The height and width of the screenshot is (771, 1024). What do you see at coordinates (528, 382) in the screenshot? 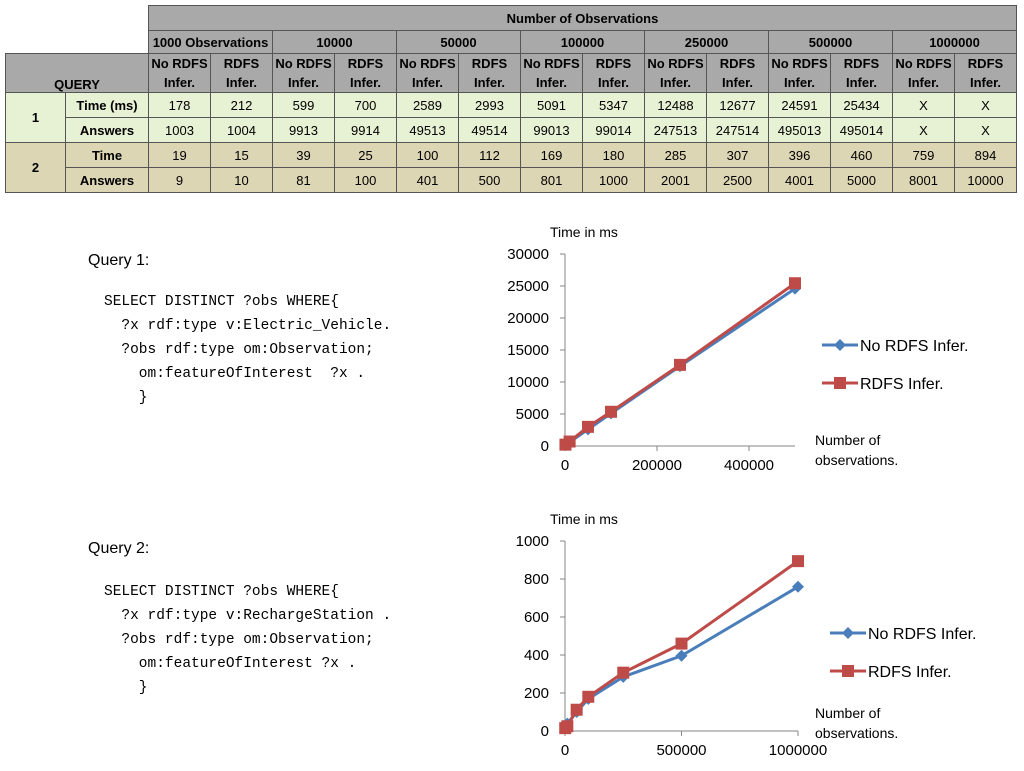
I see `y-tick-label: 10000` at bounding box center [528, 382].